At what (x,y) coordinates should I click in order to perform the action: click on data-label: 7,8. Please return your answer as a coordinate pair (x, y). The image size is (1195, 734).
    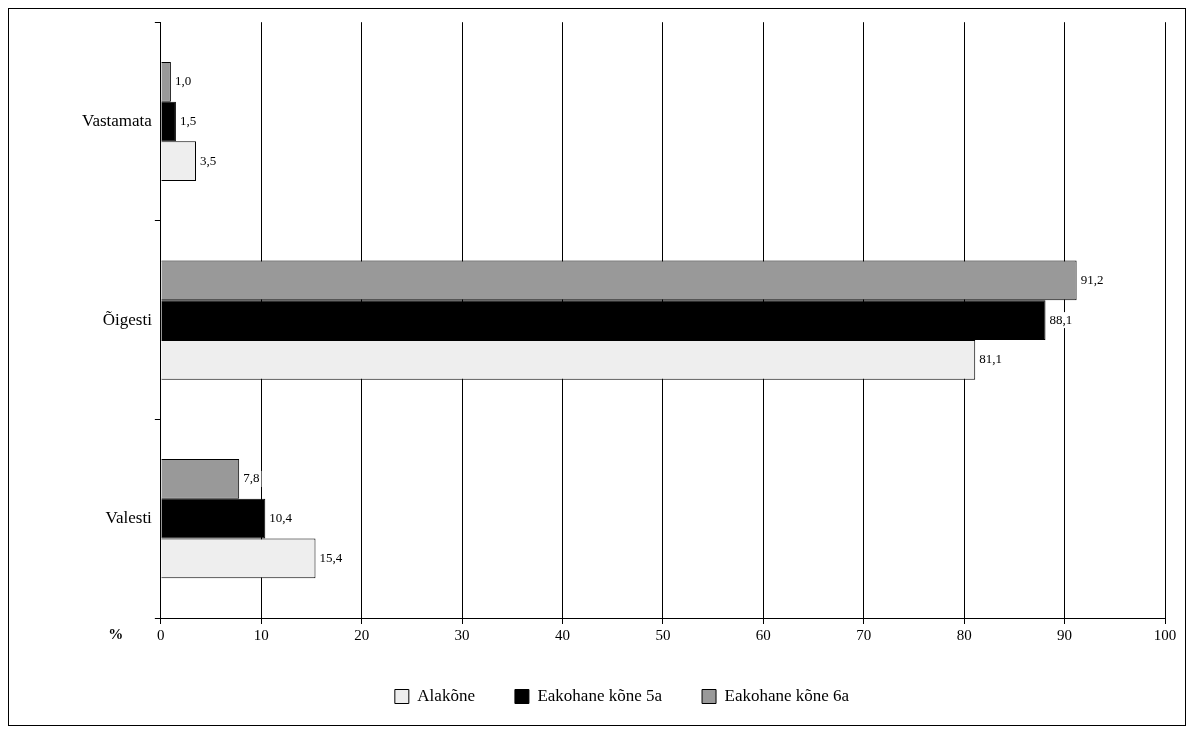
    Looking at the image, I should click on (251, 478).